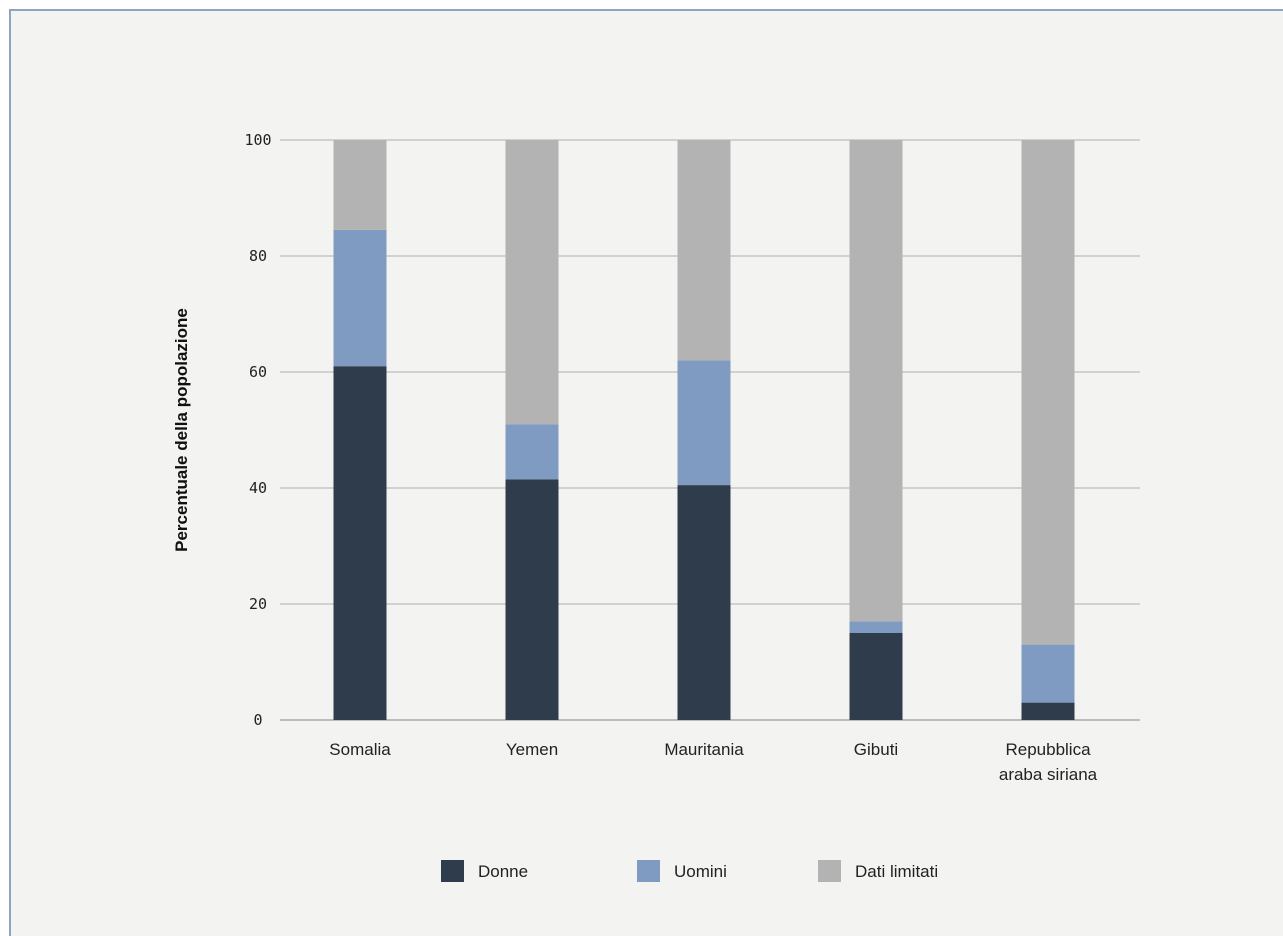 The height and width of the screenshot is (936, 1283). Describe the element at coordinates (876, 749) in the screenshot. I see `x-category-label: Gibuti` at that location.